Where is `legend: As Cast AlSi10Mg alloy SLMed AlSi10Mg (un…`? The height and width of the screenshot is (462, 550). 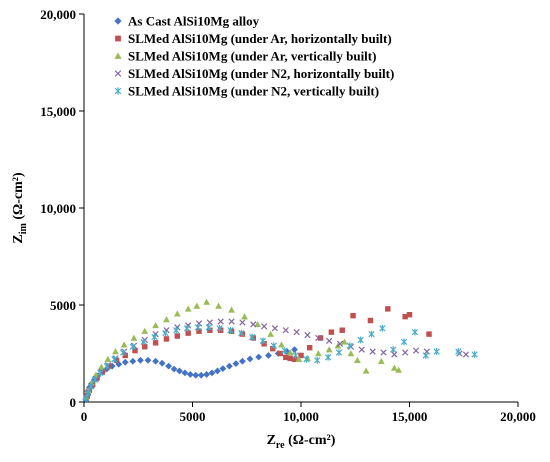 legend: As Cast AlSi10Mg alloy SLMed AlSi10Mg (un… is located at coordinates (254, 56).